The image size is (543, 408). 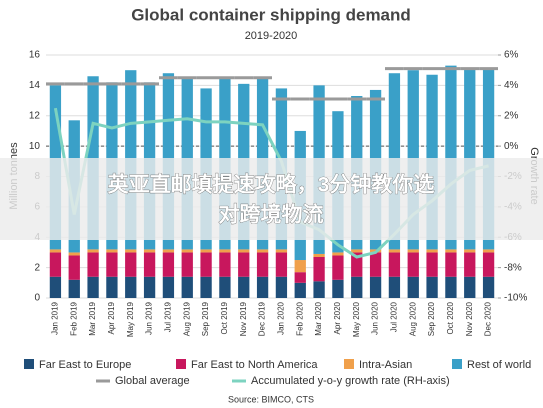 What do you see at coordinates (375, 317) in the screenshot?
I see `x-tick-label: Jun 2020` at bounding box center [375, 317].